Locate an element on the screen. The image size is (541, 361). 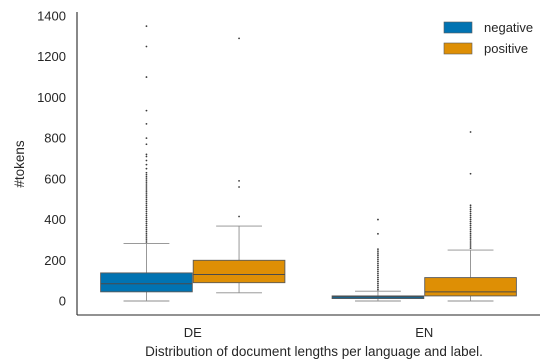
box-positive-DE is located at coordinates (239, 165).